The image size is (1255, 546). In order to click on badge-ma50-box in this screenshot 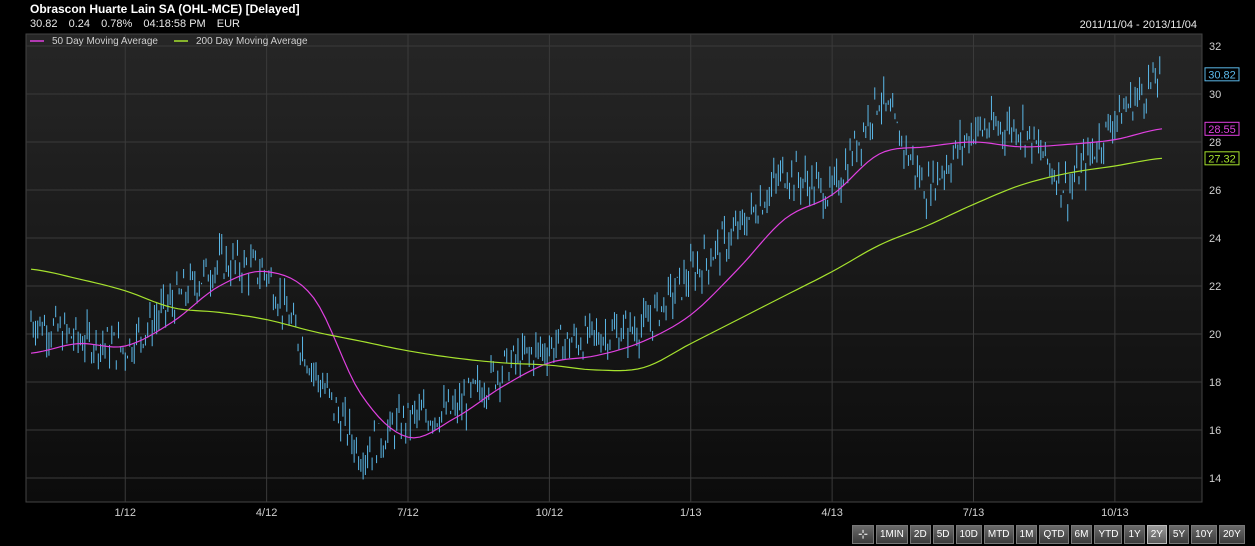, I will do `click(1222, 128)`.